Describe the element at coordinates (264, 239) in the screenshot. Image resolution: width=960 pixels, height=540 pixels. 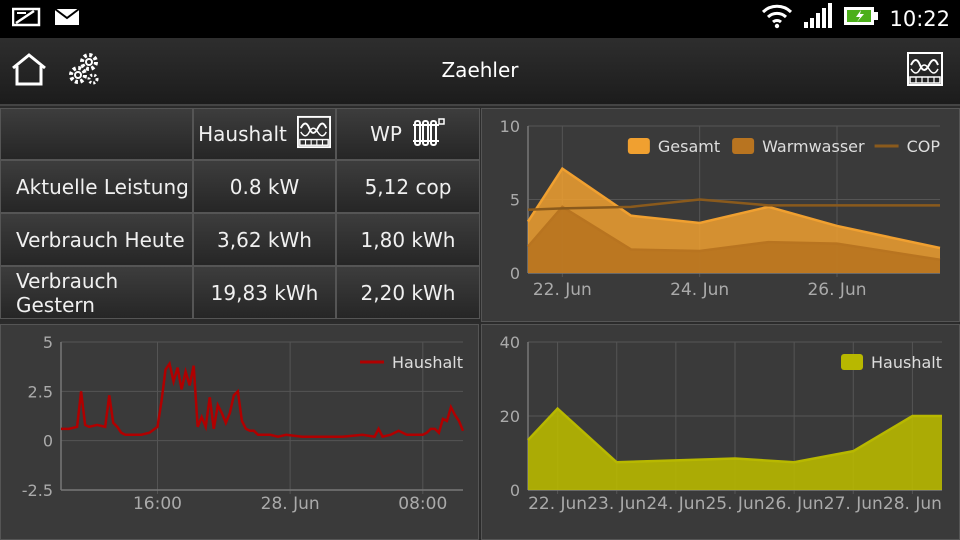
I see `value-haushalt-verbrauch-heute: 3,62 kWh` at that location.